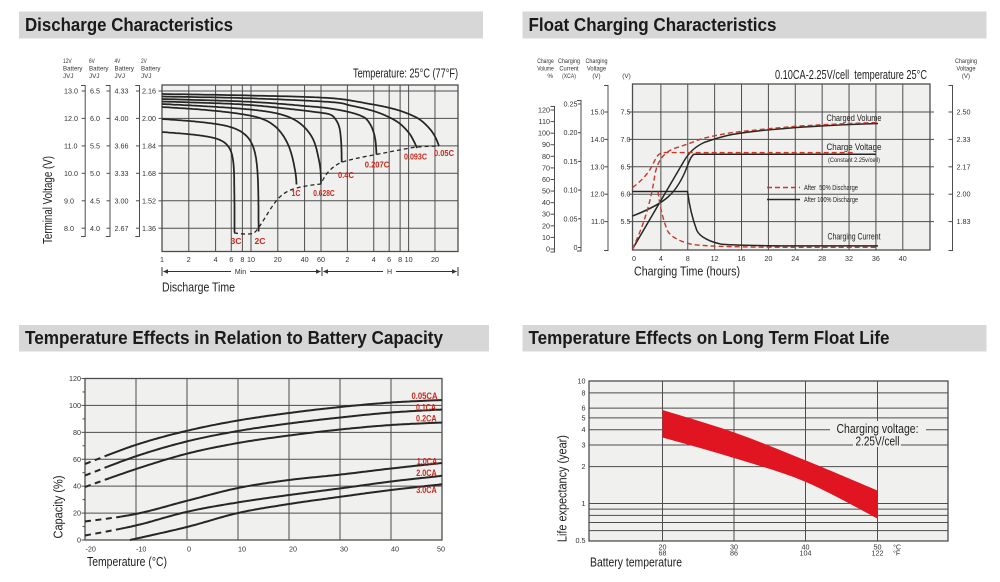 Image resolution: width=1000 pixels, height=582 pixels. Describe the element at coordinates (427, 462) in the screenshot. I see `svg-text: 1.0CA` at that location.